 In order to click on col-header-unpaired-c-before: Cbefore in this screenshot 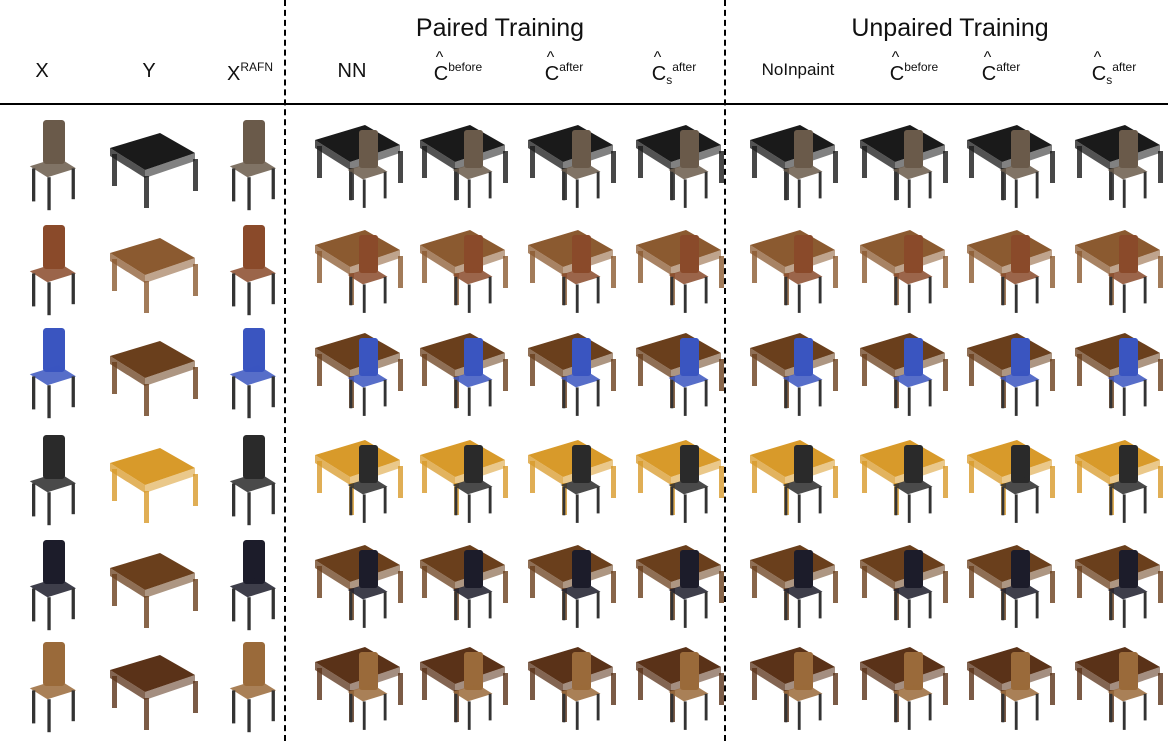, I will do `click(914, 71)`.